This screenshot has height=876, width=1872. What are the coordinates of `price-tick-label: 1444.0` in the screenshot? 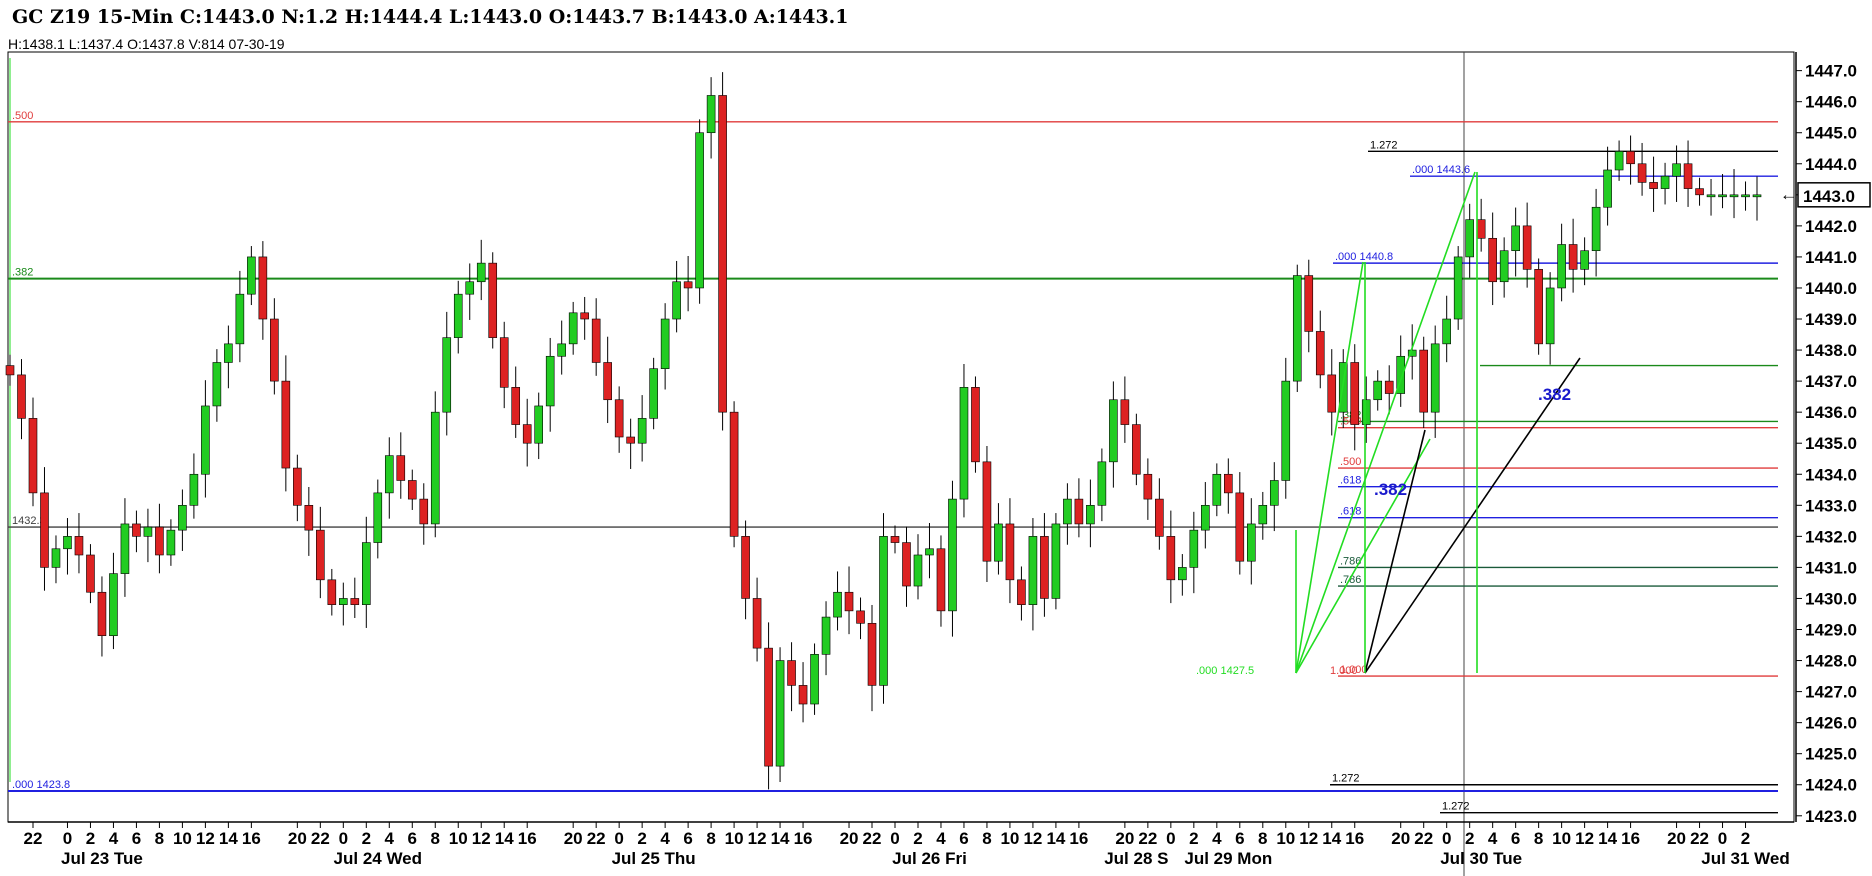 It's located at (1831, 164).